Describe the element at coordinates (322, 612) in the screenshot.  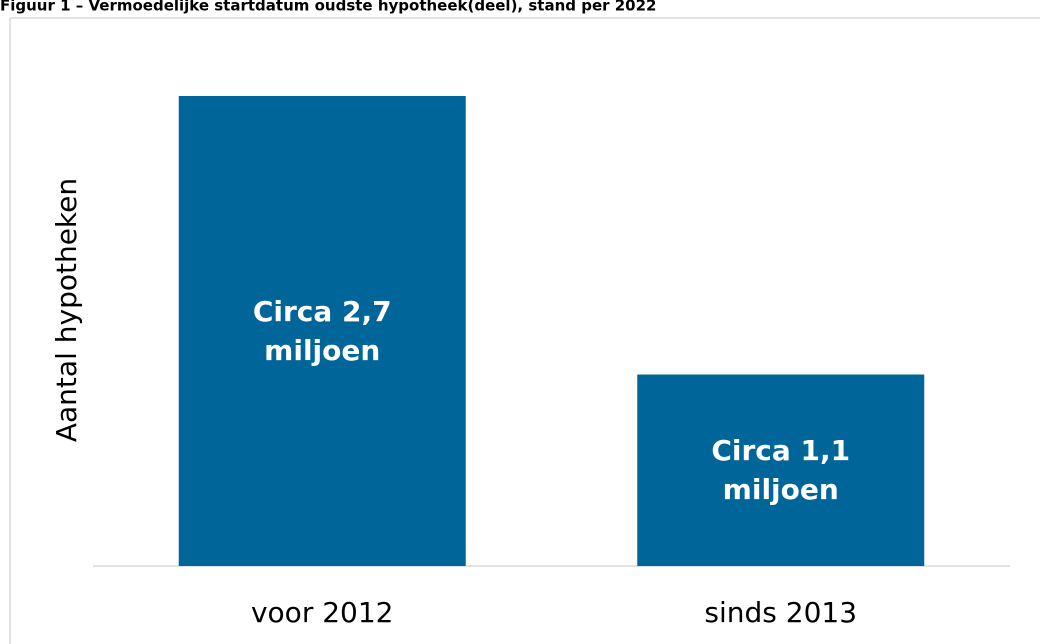
I see `x-tick-label: voor 2012` at that location.